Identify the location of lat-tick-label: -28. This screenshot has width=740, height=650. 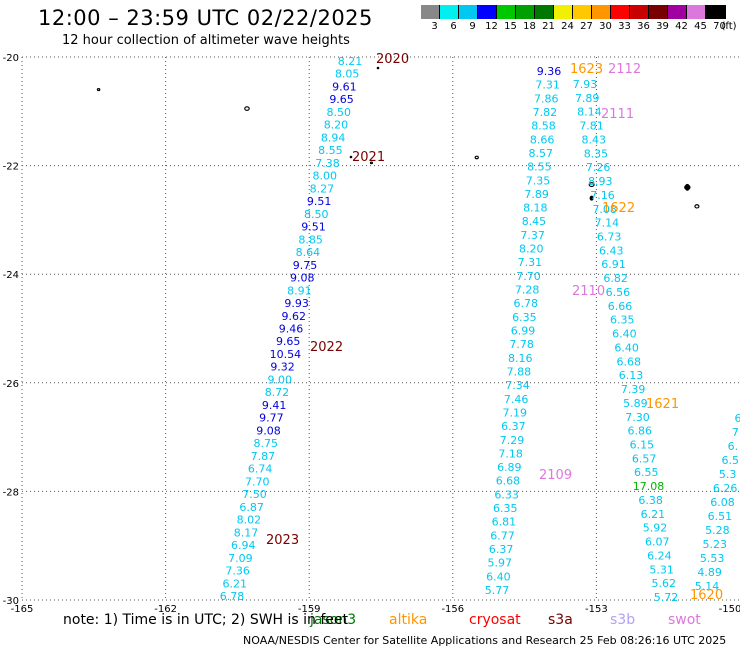
(11, 492).